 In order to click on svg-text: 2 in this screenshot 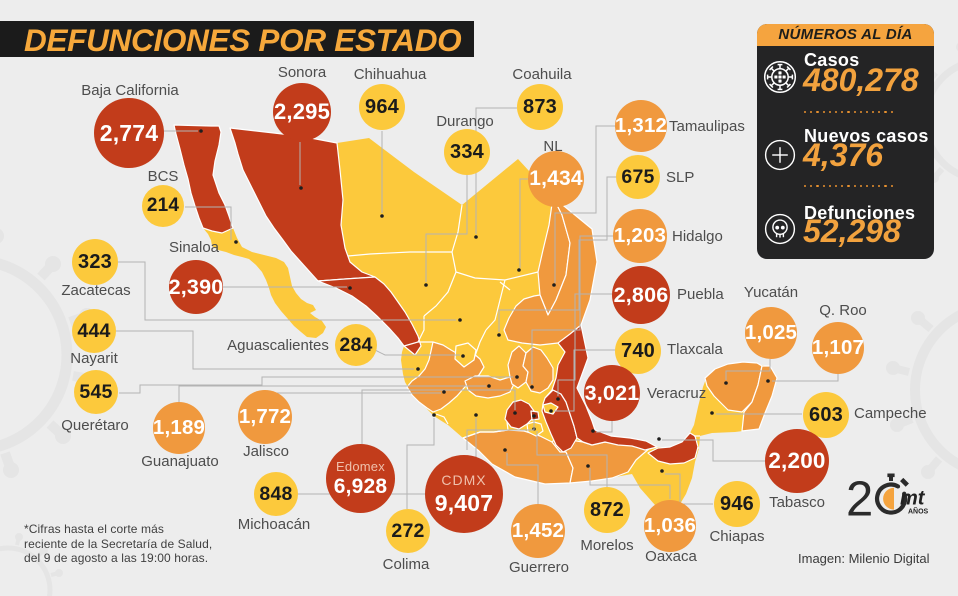, I will do `click(860, 497)`.